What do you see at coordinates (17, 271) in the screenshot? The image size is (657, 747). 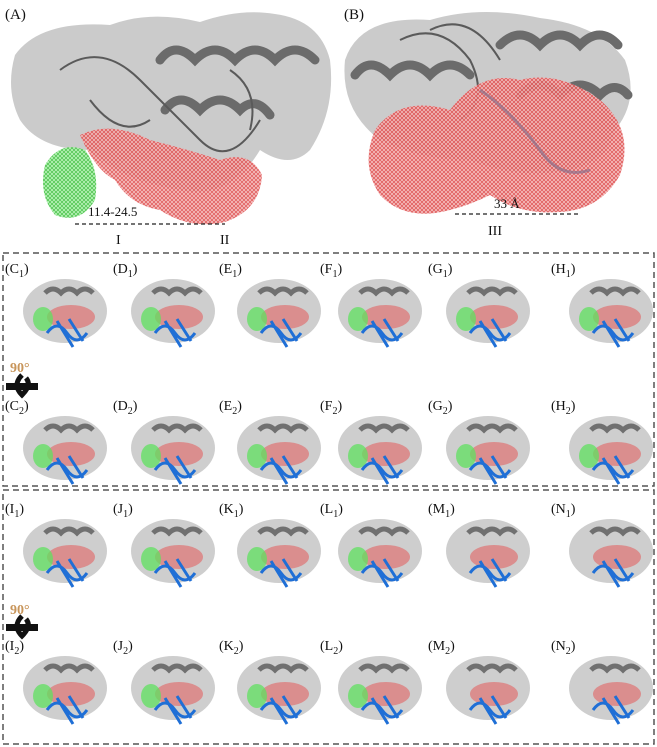 I see `subpanel-label-c1: (C1)` at bounding box center [17, 271].